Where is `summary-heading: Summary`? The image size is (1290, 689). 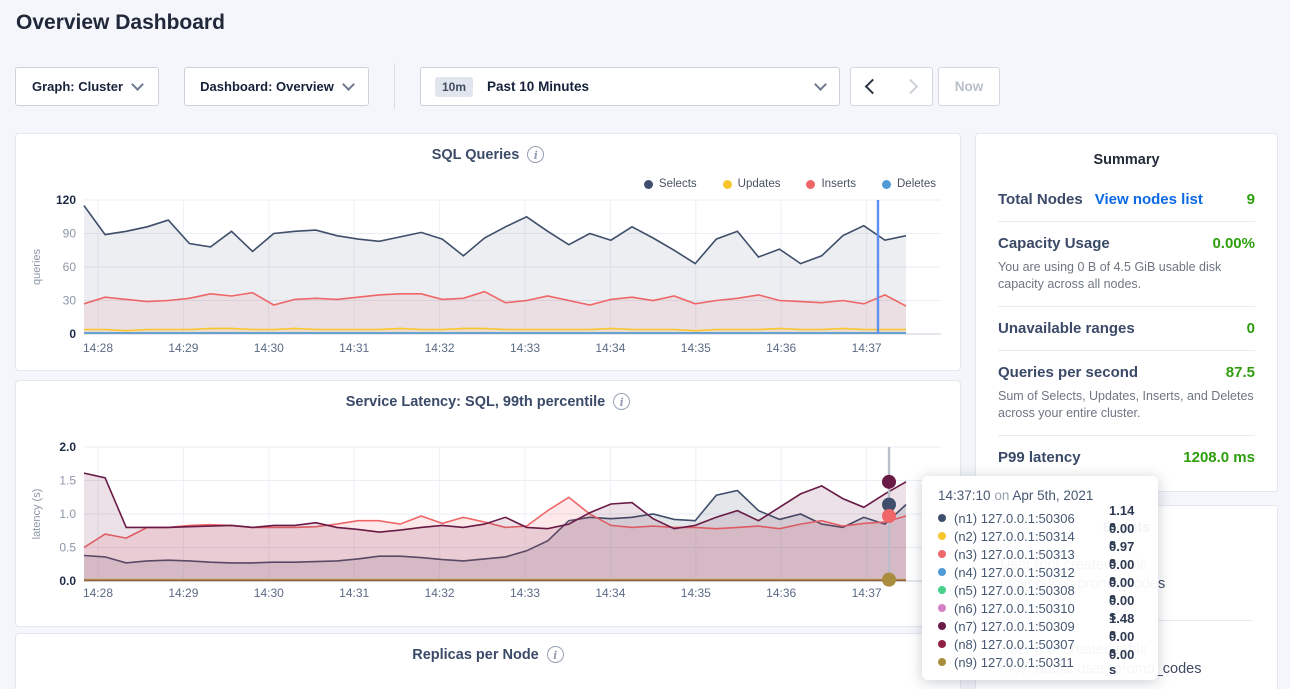 summary-heading: Summary is located at coordinates (1126, 160).